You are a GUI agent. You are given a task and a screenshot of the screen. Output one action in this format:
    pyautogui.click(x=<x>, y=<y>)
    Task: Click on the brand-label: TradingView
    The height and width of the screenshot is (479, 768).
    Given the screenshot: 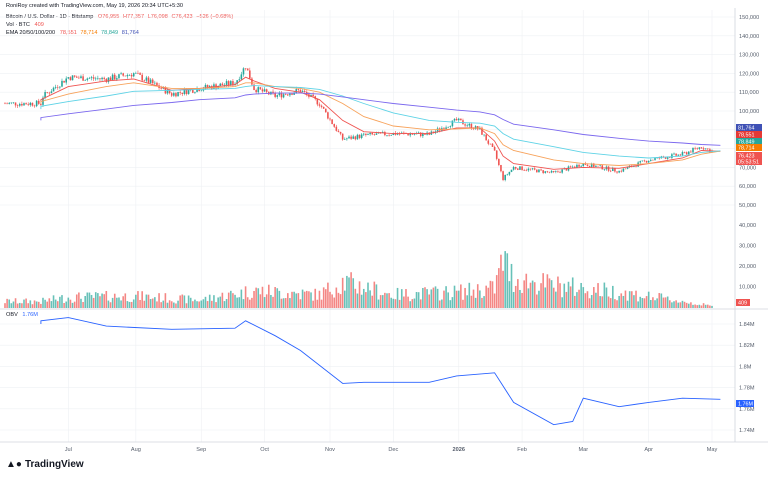 What is the action you would take?
    pyautogui.click(x=54, y=464)
    